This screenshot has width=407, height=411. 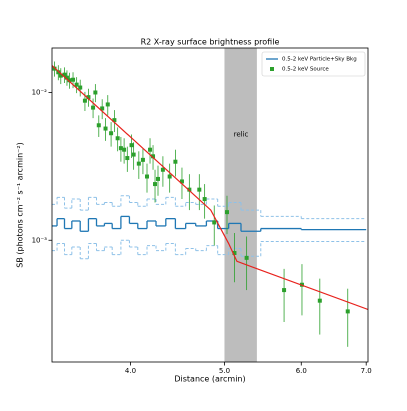 I want to click on legend-label: 0.5-2 keV Source, so click(x=305, y=70).